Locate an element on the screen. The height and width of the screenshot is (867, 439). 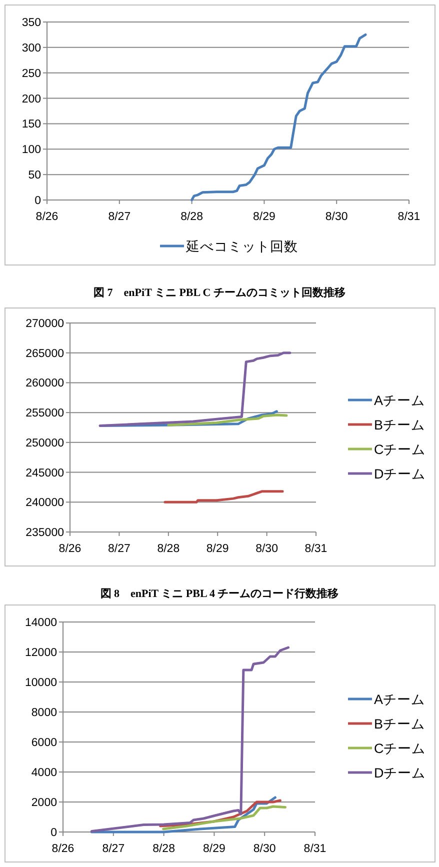
y-tick-label: 200 is located at coordinates (31, 99).